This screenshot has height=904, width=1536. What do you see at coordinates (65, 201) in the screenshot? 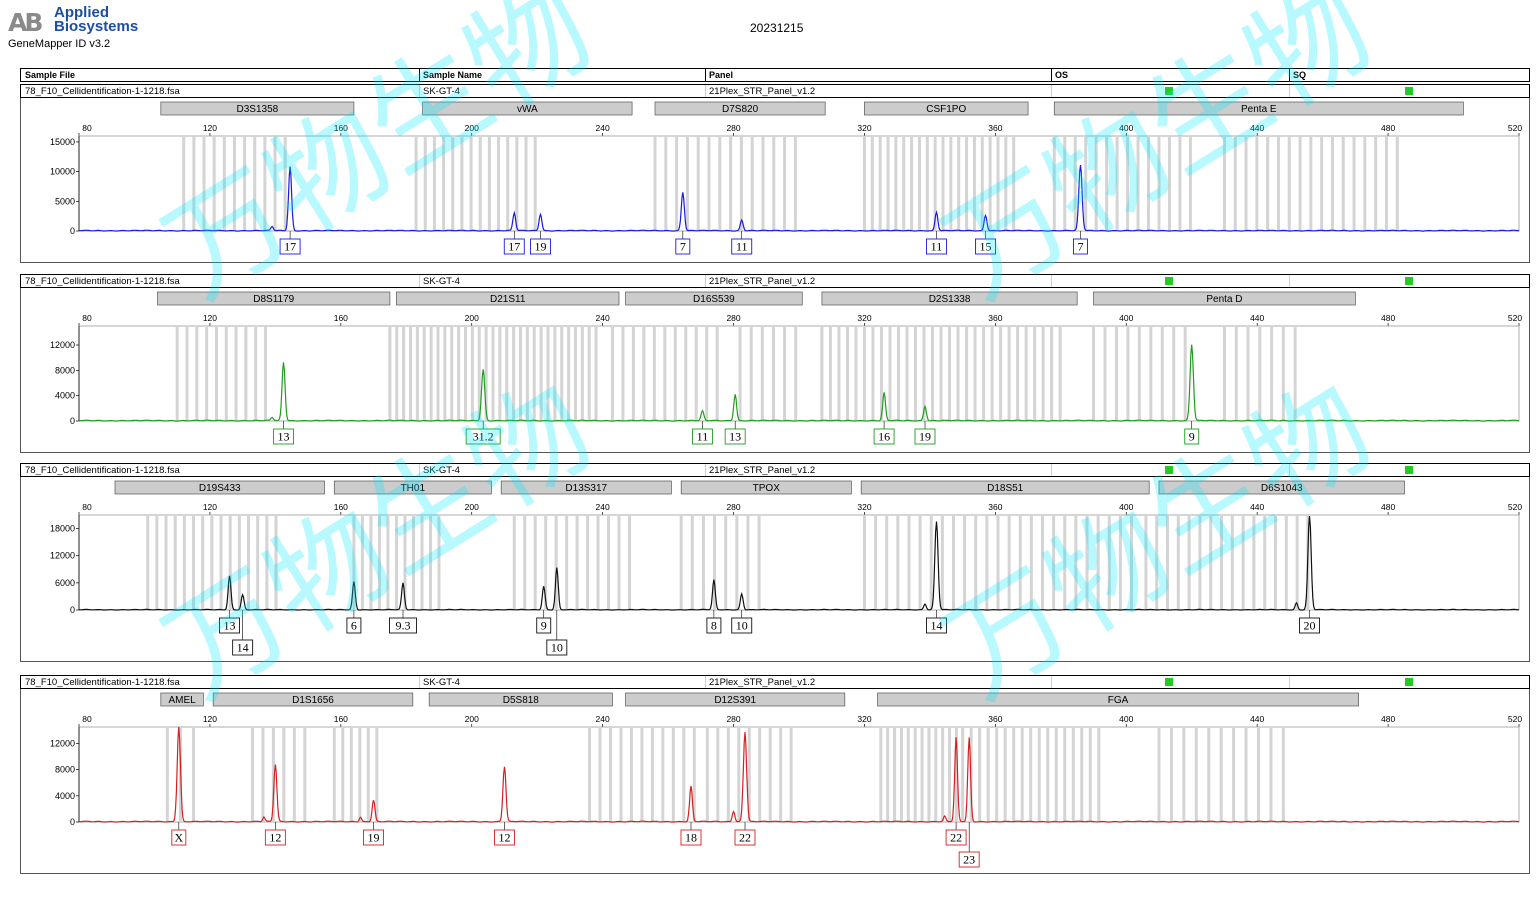
I see `y-tick-label: 5000` at bounding box center [65, 201].